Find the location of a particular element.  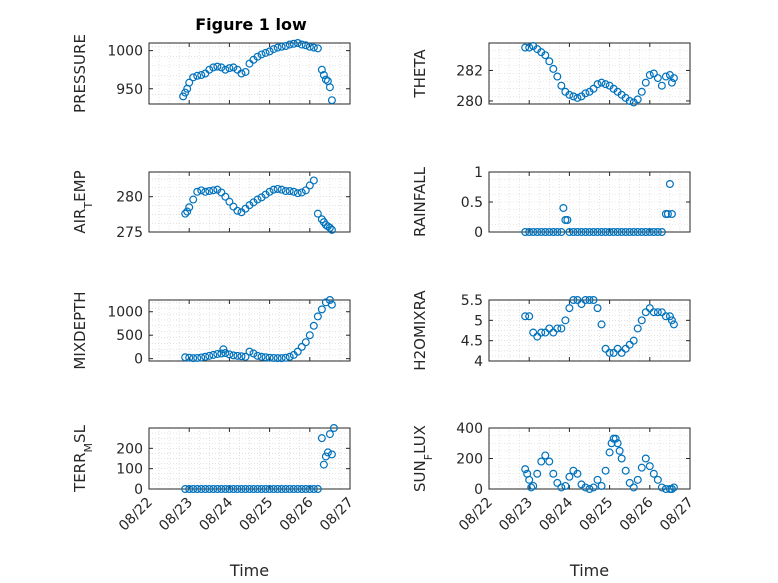

y-tick-label: 5 is located at coordinates (478, 321).